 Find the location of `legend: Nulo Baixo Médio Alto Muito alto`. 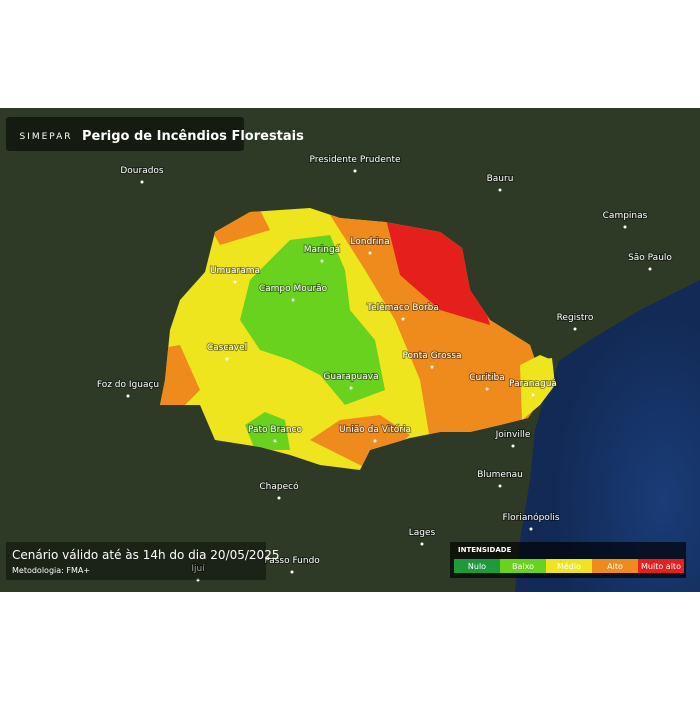

legend: Nulo Baixo Médio Alto Muito alto is located at coordinates (569, 566).